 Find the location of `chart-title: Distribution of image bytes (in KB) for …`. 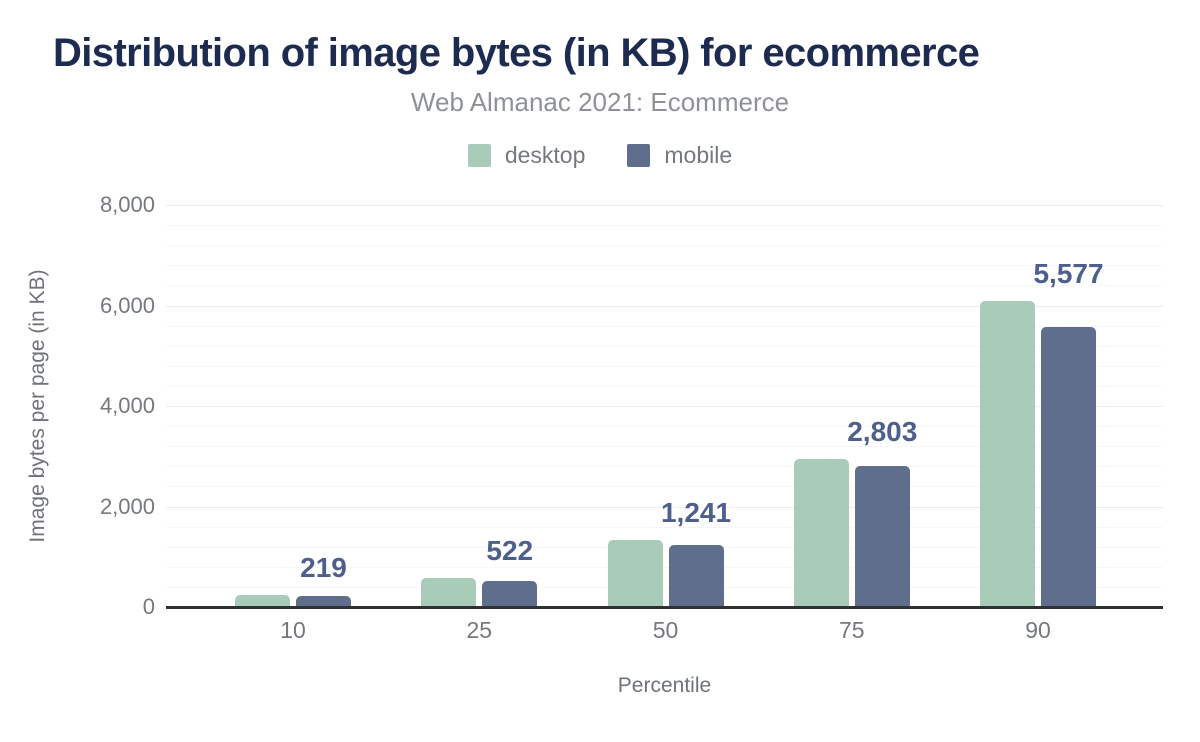

chart-title: Distribution of image bytes (in KB) for … is located at coordinates (516, 53).